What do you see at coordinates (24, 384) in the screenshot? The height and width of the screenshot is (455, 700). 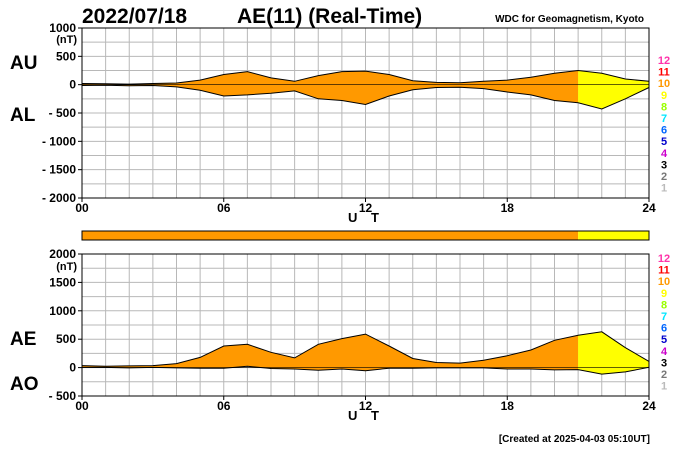 I see `ao-series-label: AO` at bounding box center [24, 384].